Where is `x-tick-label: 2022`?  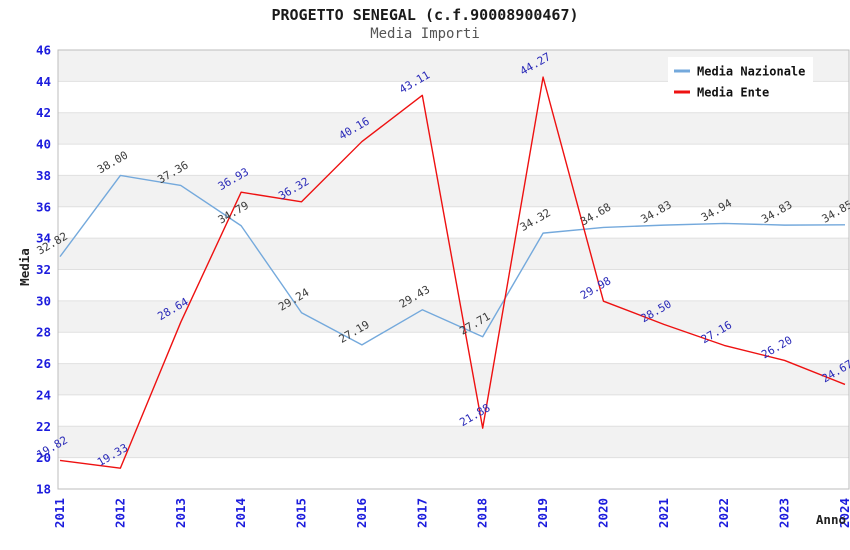
x-tick-label: 2022 is located at coordinates (723, 513).